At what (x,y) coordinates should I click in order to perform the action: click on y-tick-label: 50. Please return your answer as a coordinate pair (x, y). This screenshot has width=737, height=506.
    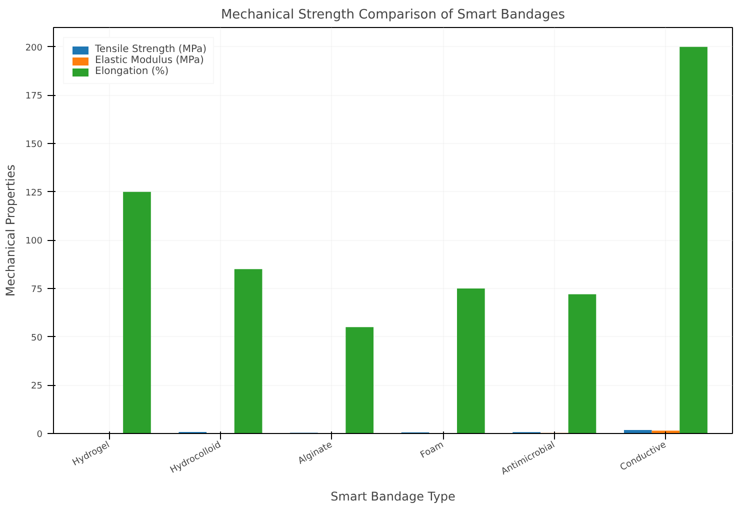
    Looking at the image, I should click on (37, 338).